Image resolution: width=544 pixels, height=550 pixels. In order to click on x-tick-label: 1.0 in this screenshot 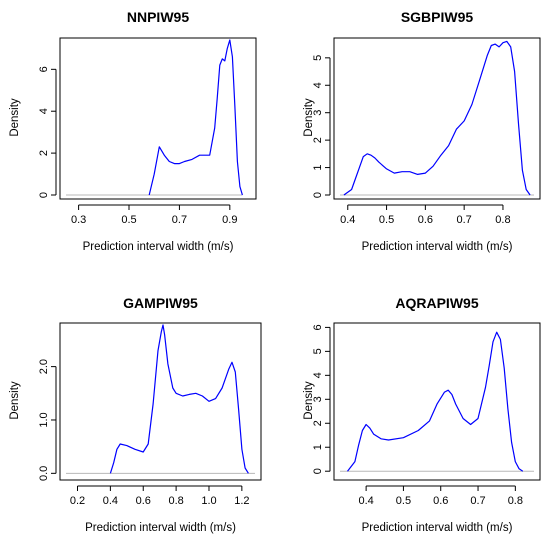, I will do `click(208, 501)`.